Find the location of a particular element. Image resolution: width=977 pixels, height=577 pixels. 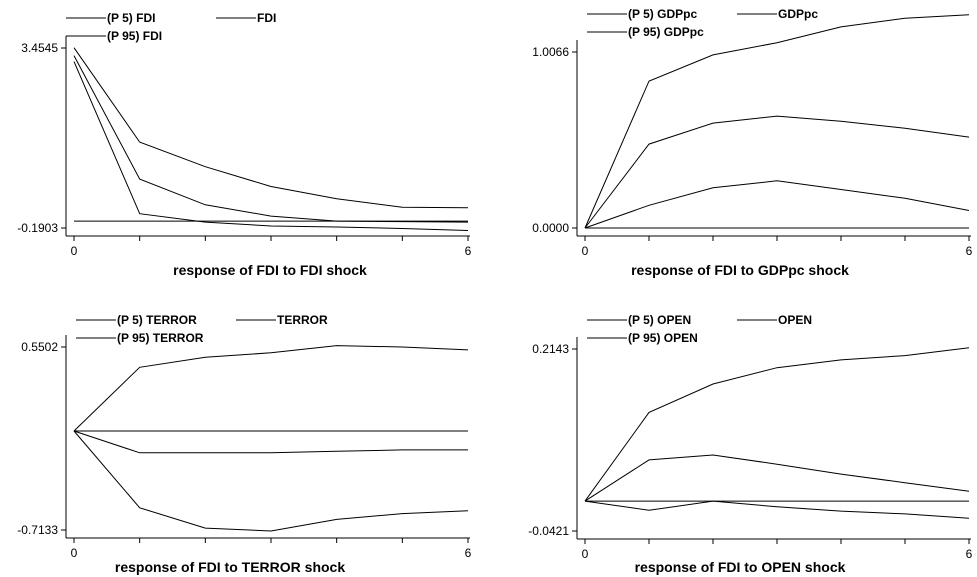

chart-2-series-line-p-5-gdppc is located at coordinates (777, 204).